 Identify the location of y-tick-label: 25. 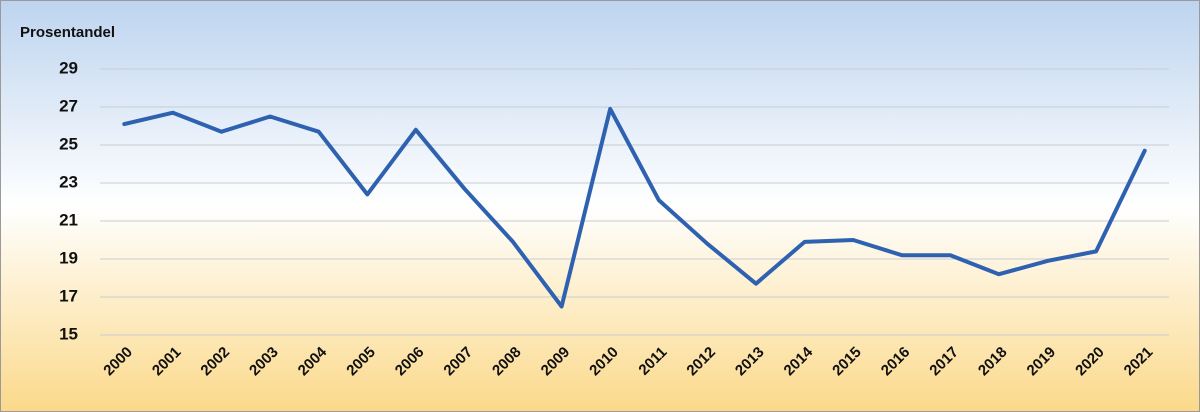
(68, 143).